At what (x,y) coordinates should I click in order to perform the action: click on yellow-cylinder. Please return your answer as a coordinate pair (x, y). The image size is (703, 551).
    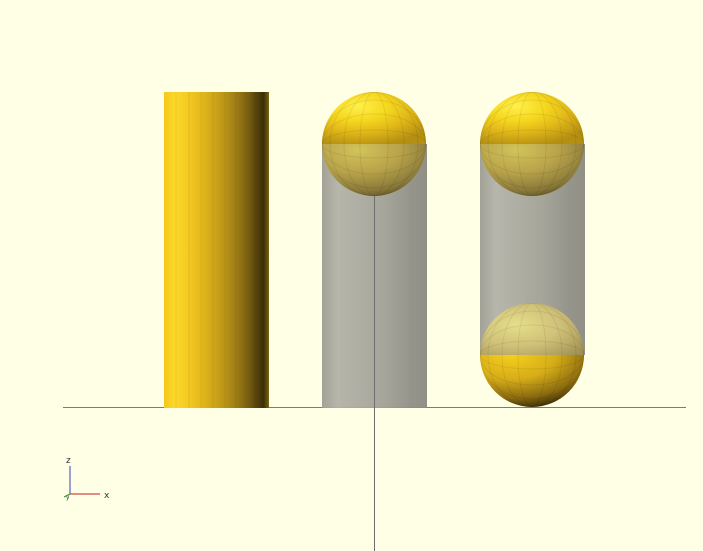
    Looking at the image, I should click on (216, 250).